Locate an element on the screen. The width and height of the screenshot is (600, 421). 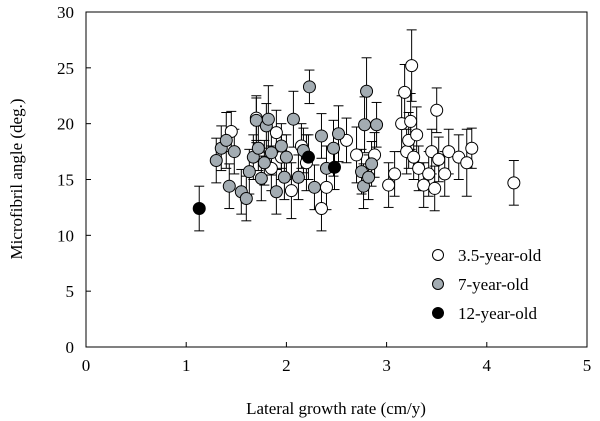
legend-label-12-year-old: 12-year-old is located at coordinates (497, 313).